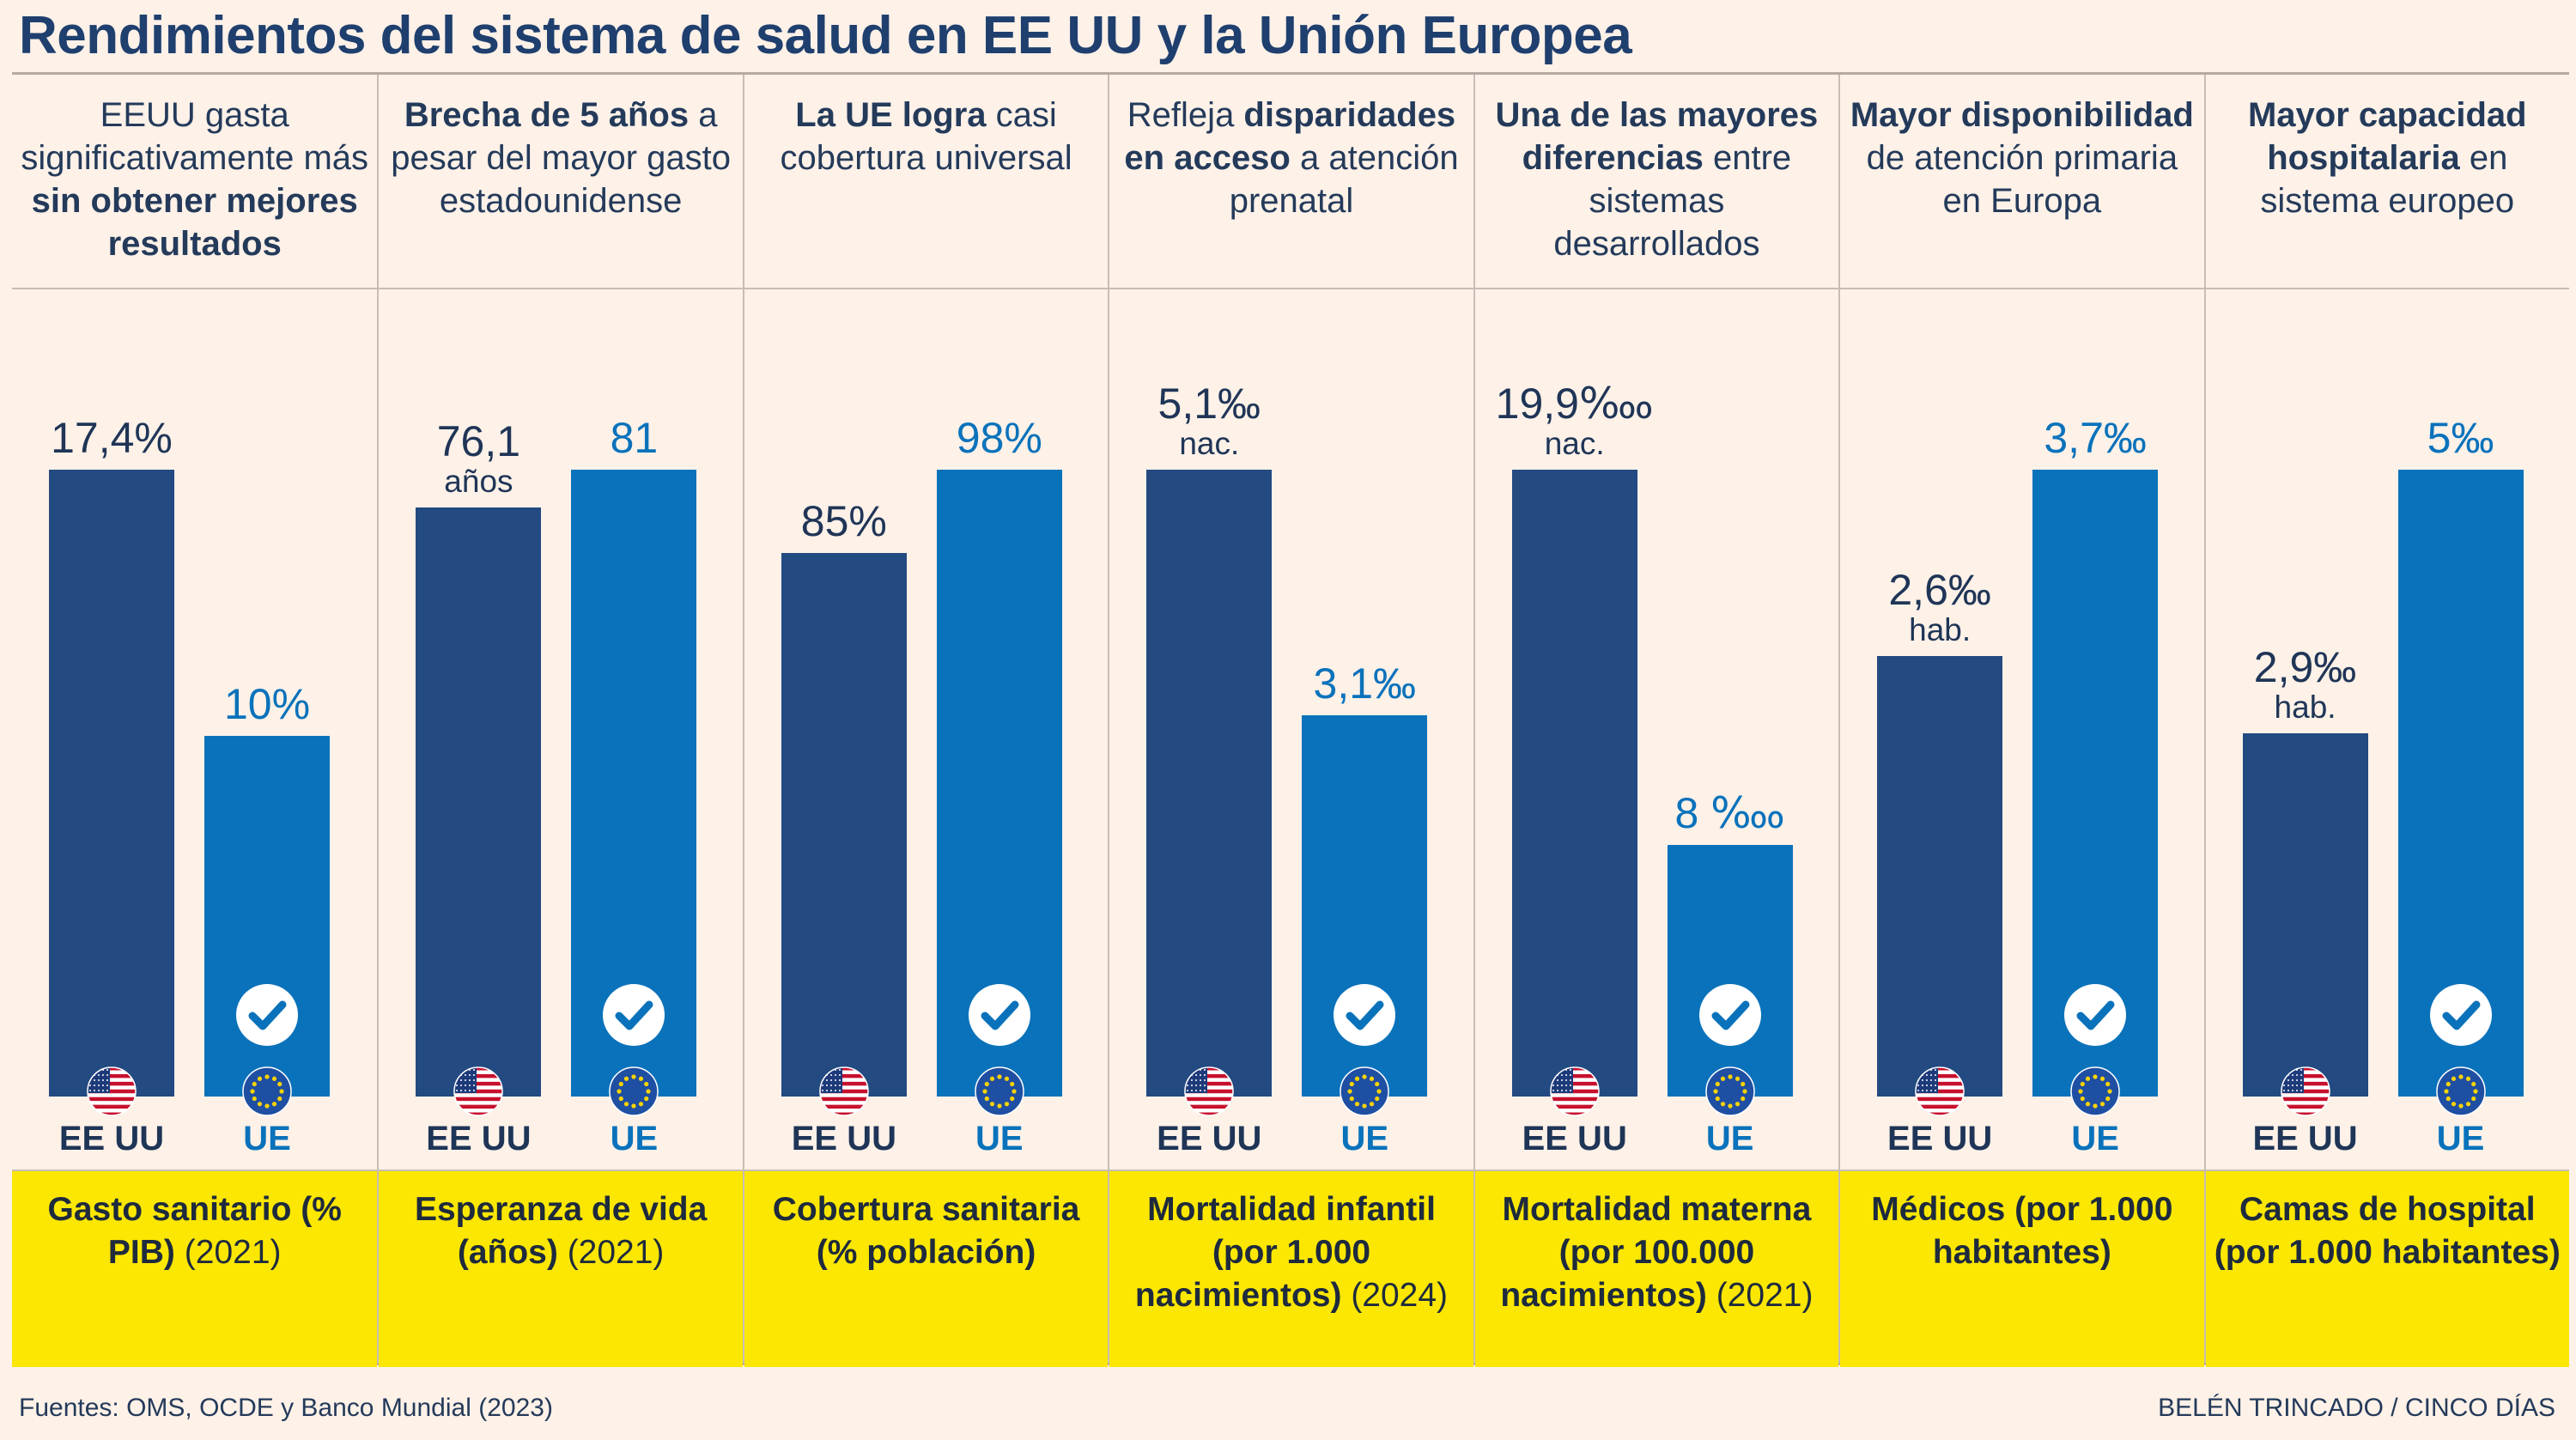  Describe the element at coordinates (1365, 683) in the screenshot. I see `eu-value-label: 3,1‰` at that location.